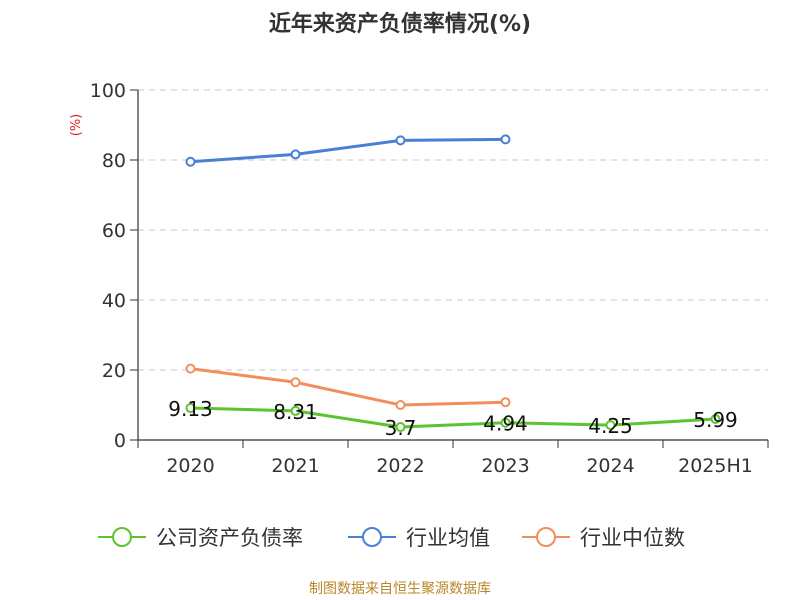 This screenshot has height=600, width=800. Describe the element at coordinates (715, 466) in the screenshot. I see `x-tick-label: 2025H1` at that location.